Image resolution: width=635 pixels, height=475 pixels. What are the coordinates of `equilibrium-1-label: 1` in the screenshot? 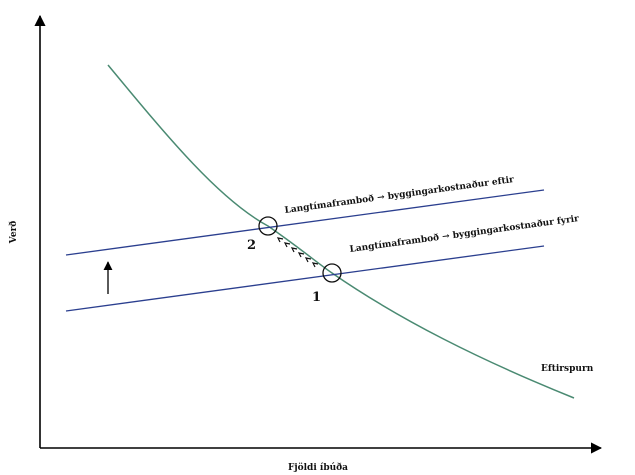 It's located at (316, 297).